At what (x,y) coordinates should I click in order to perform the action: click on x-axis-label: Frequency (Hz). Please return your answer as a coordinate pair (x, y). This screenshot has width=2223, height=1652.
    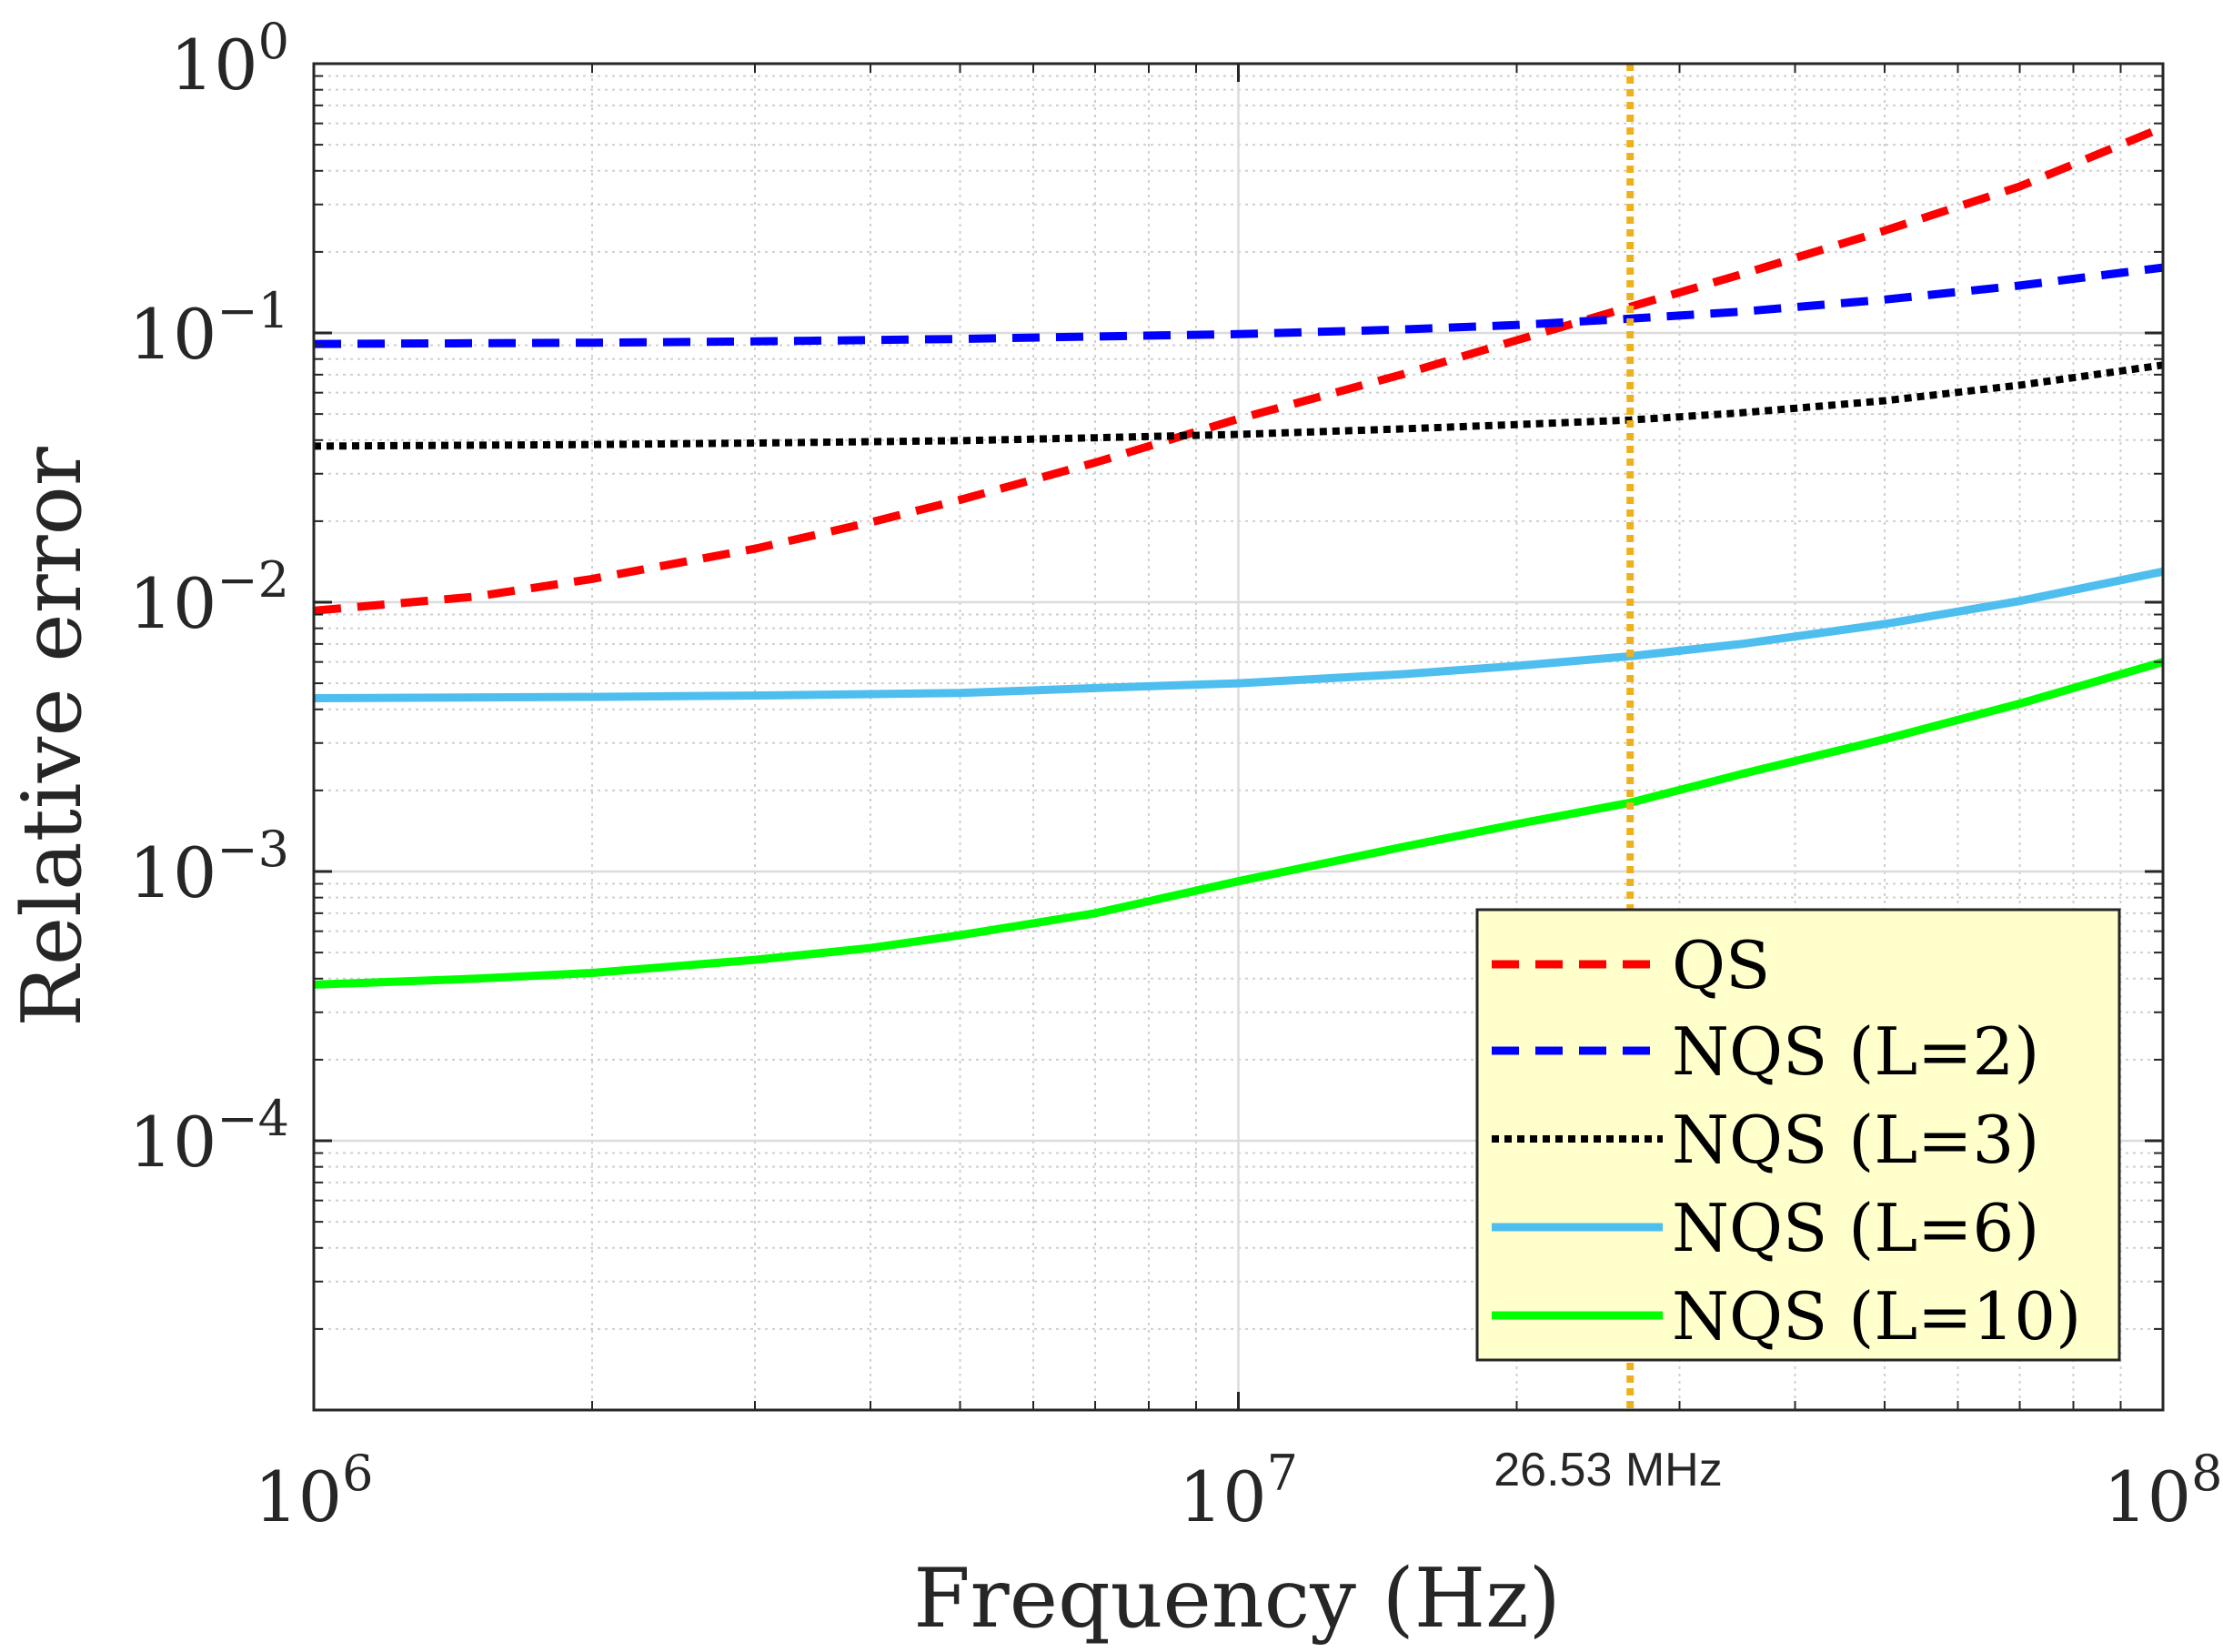
    Looking at the image, I should click on (1237, 1599).